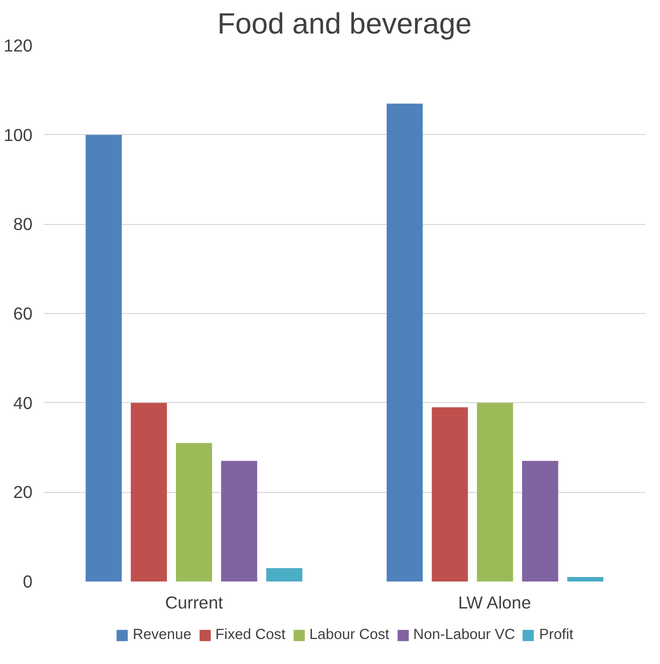 This screenshot has height=664, width=660. What do you see at coordinates (18, 46) in the screenshot?
I see `y-tick-label: 120` at bounding box center [18, 46].